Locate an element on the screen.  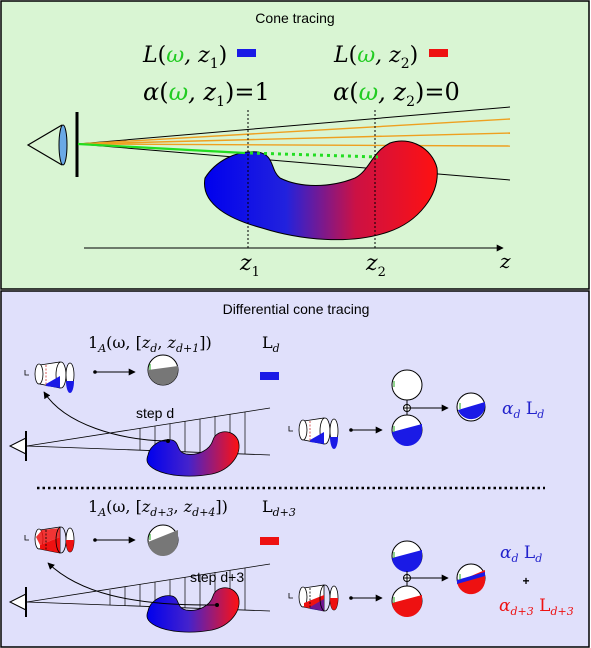
step-d-label: step d is located at coordinates (155, 413).